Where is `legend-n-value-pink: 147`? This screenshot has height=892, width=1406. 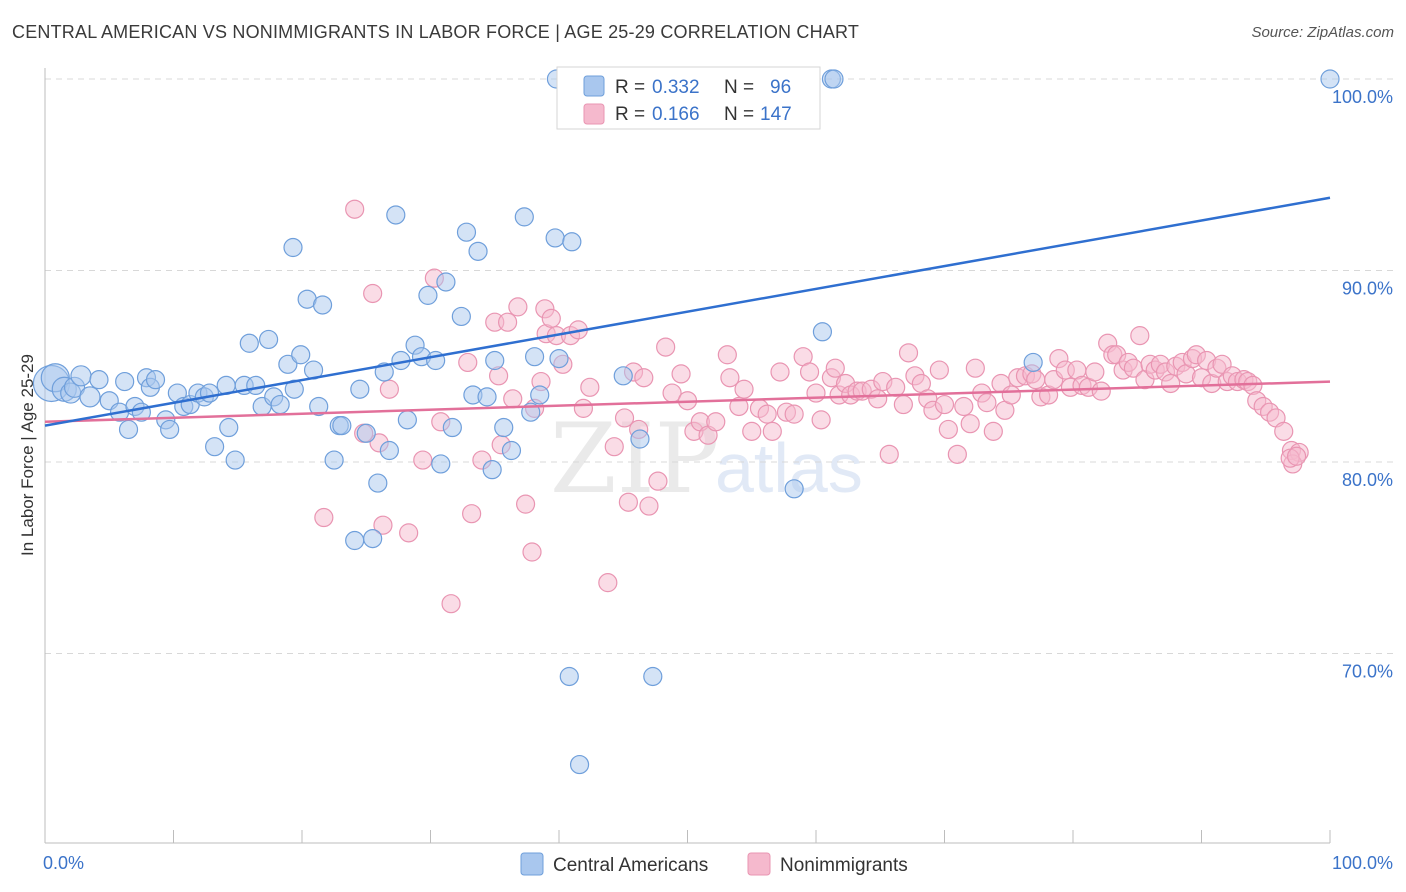
legend-n-value-pink: 147 is located at coordinates (776, 114).